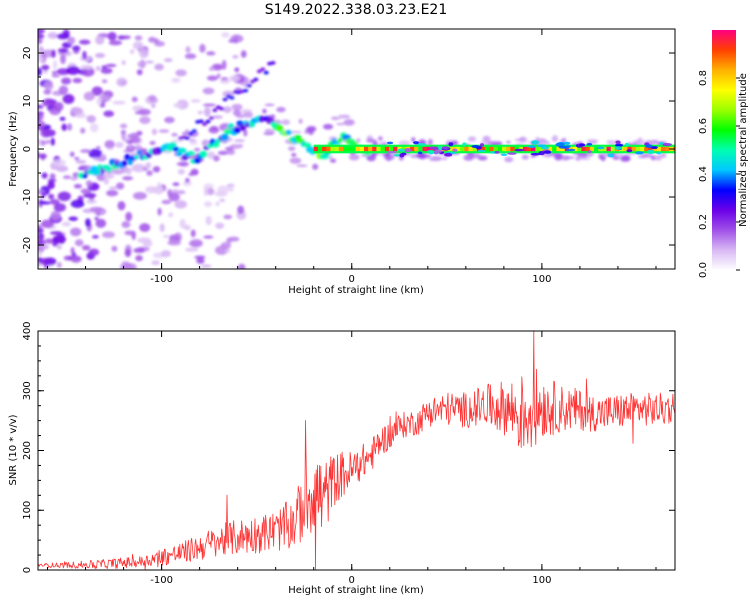  What do you see at coordinates (27, 101) in the screenshot?
I see `spectrogram-ytick-label: 10` at bounding box center [27, 101].